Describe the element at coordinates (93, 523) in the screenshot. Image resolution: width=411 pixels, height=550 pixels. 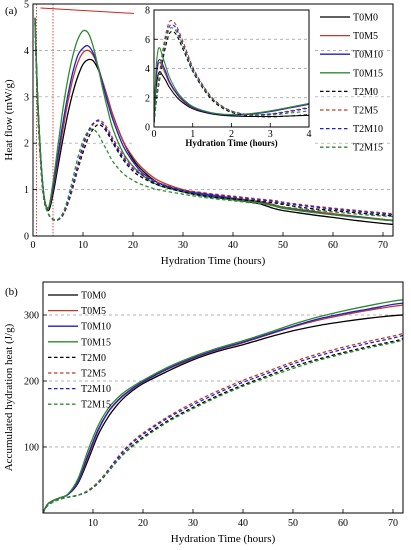
I see `panel-b-x-tick-label: 10` at that location.